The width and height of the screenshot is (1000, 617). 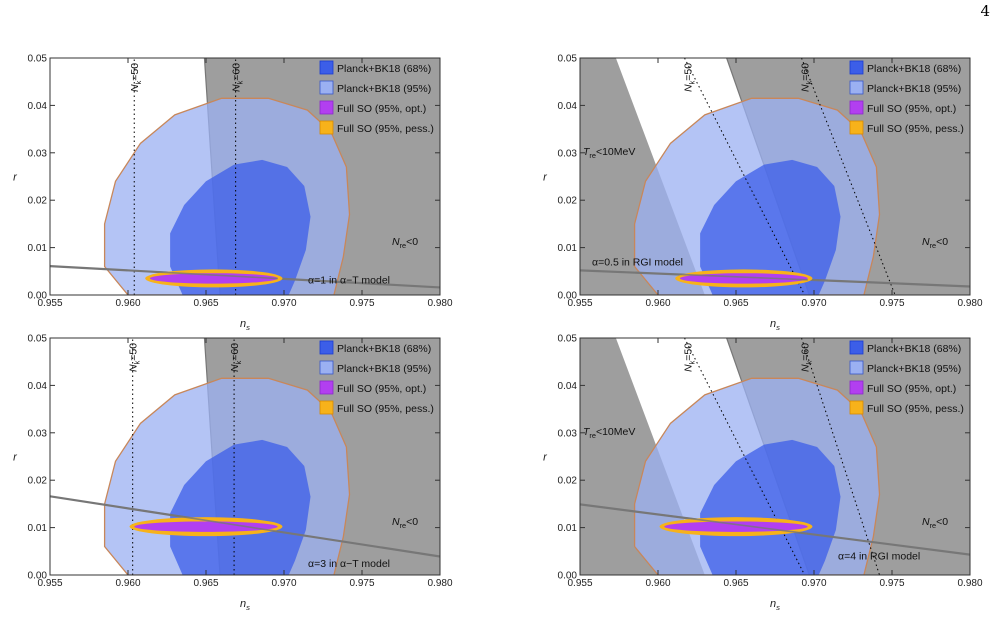 I want to click on model-label: α=3 in α−T model, so click(x=349, y=564).